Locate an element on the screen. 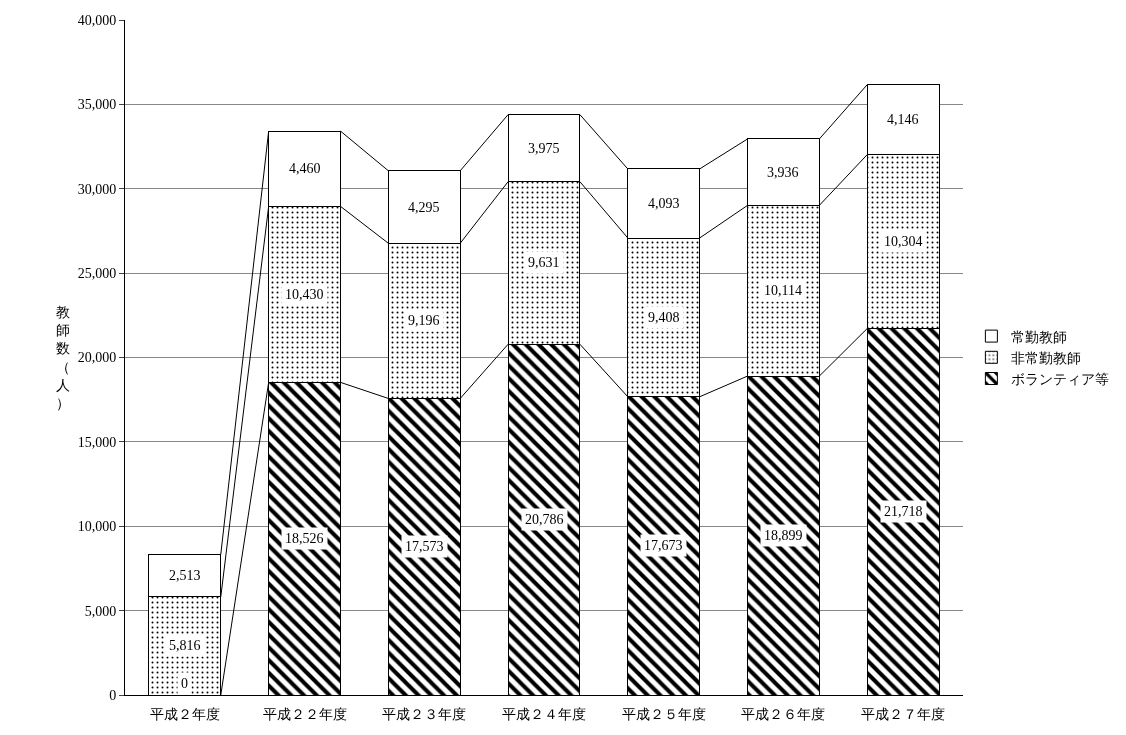 This screenshot has width=1126, height=735. data-label: 18,899 is located at coordinates (783, 535).